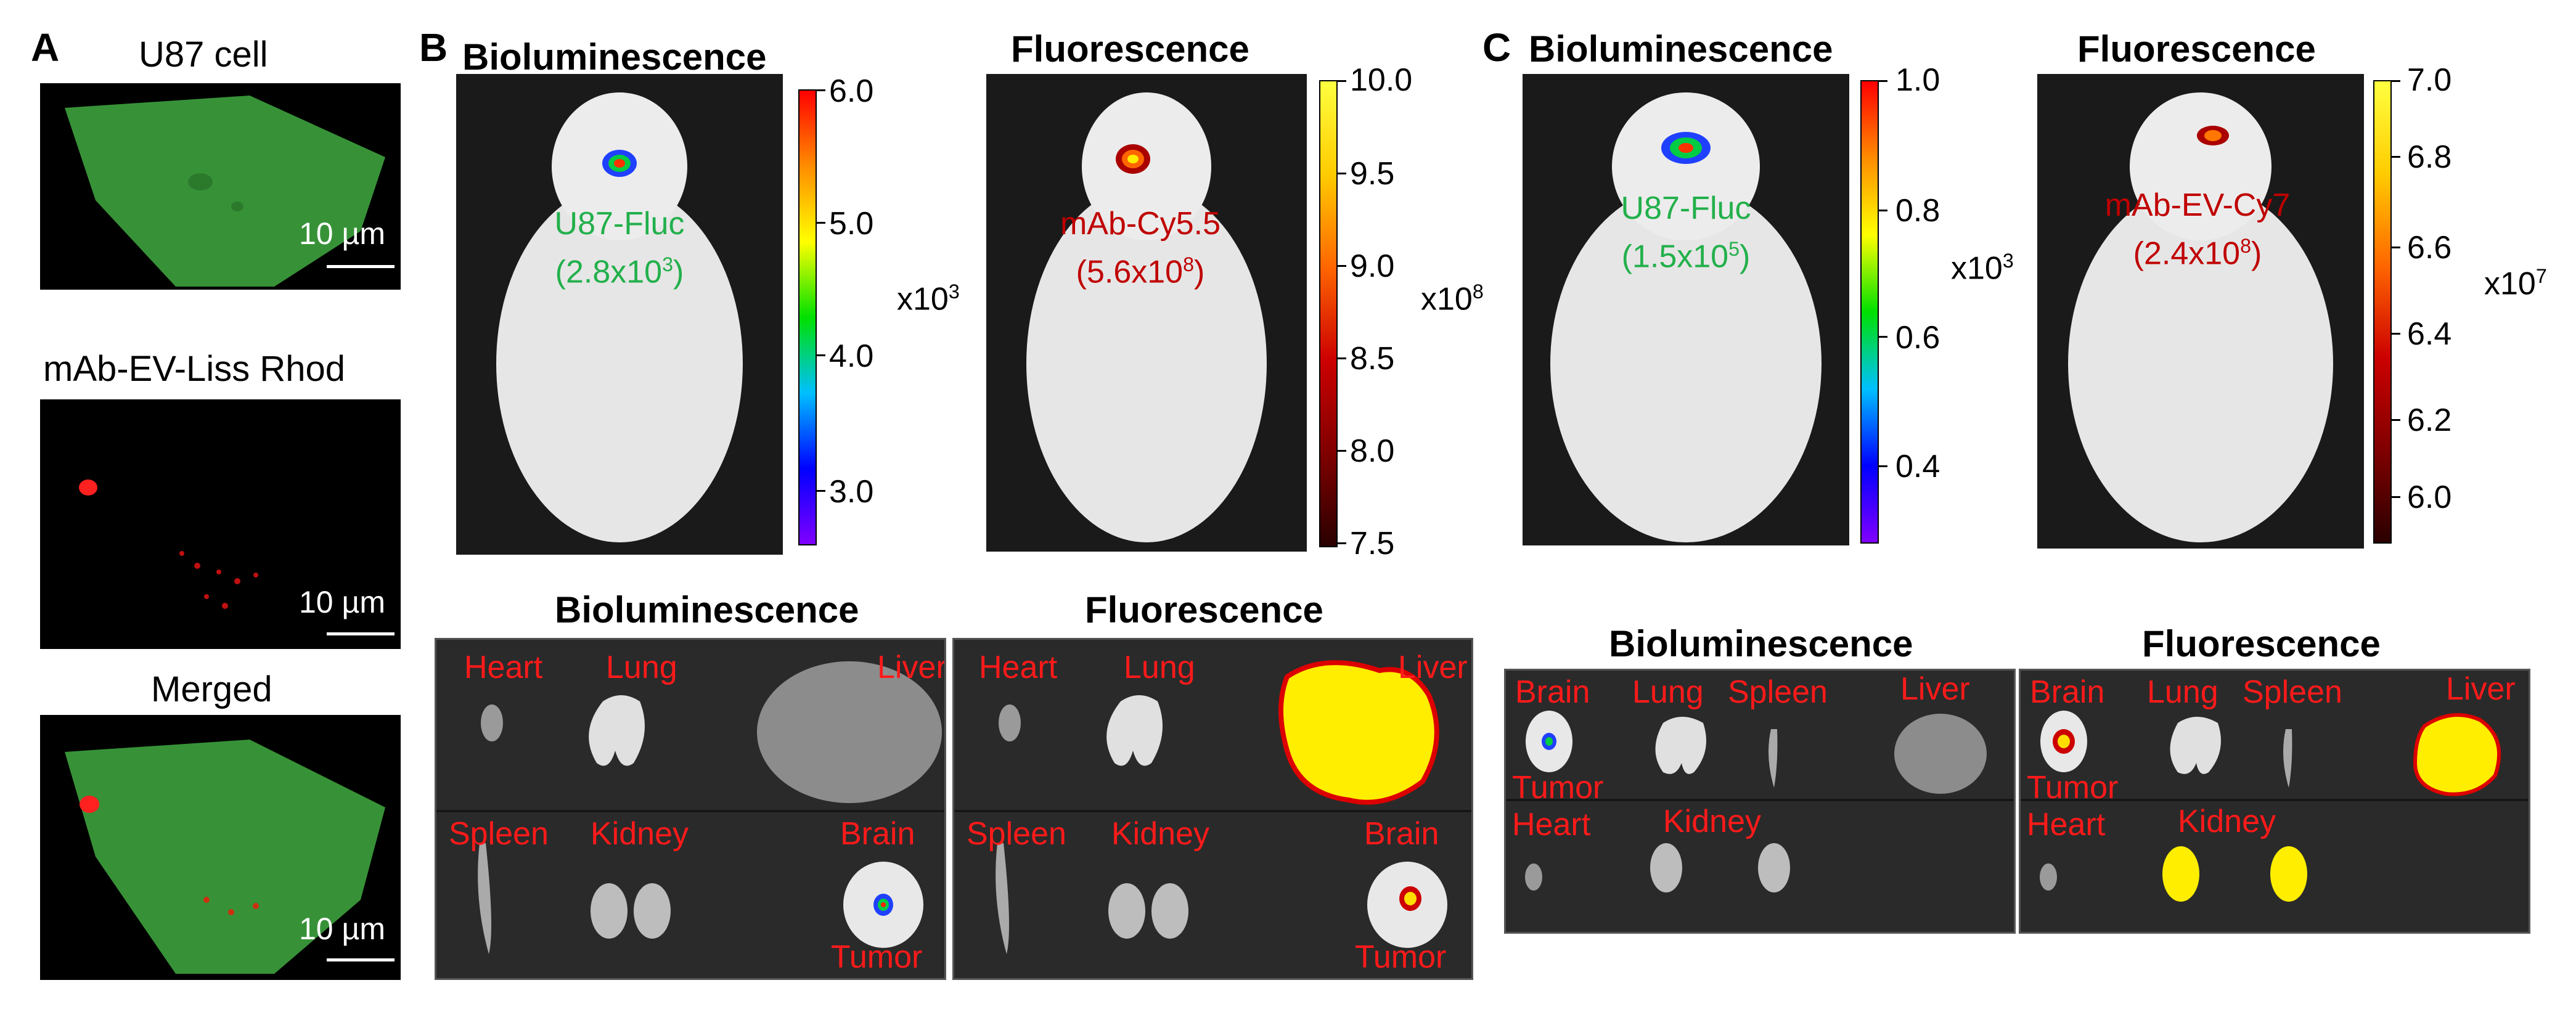  I want to click on u87-cell-shape, so click(220, 186).